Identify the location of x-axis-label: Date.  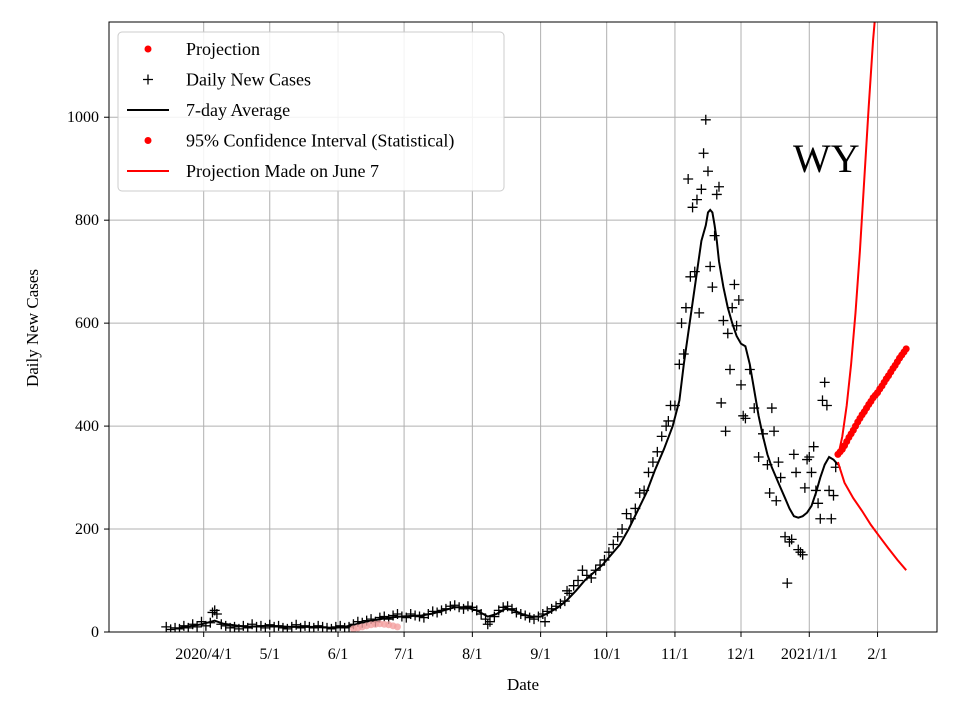
(523, 684).